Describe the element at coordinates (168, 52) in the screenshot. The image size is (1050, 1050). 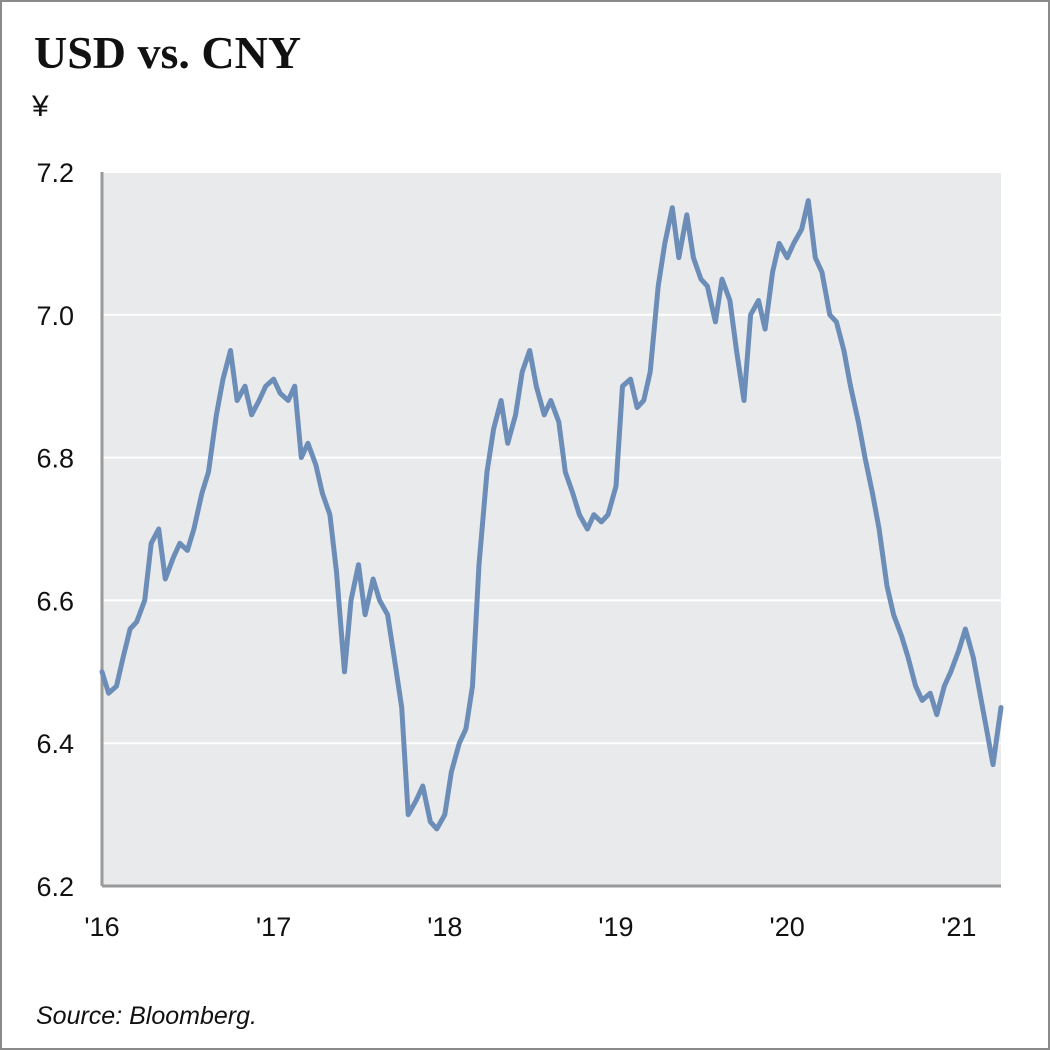
I see `chart-title: USD vs. CNY` at that location.